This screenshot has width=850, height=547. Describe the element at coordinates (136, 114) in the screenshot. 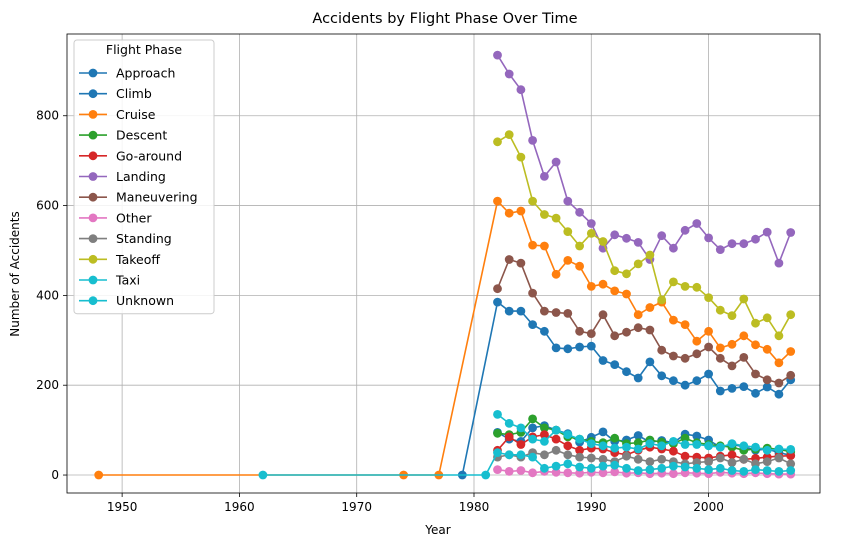

I see `legend-label: Cruise` at that location.